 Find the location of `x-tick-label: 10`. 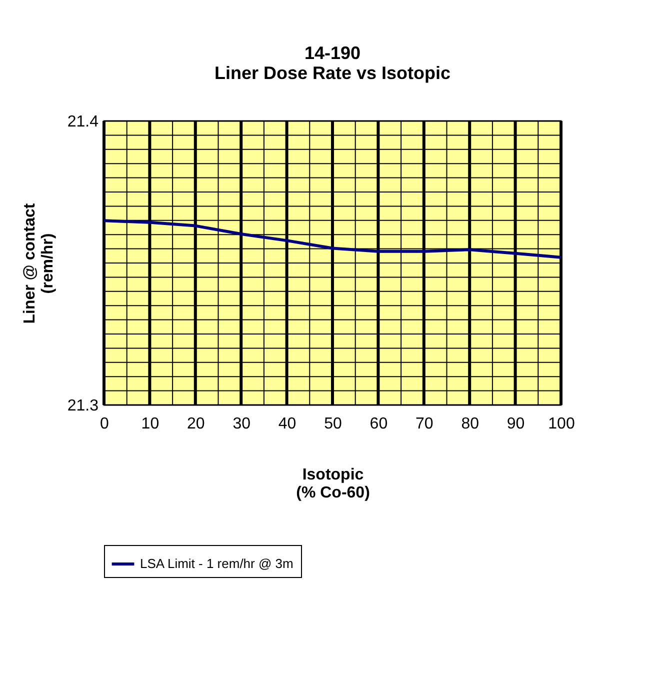

x-tick-label: 10 is located at coordinates (150, 424).